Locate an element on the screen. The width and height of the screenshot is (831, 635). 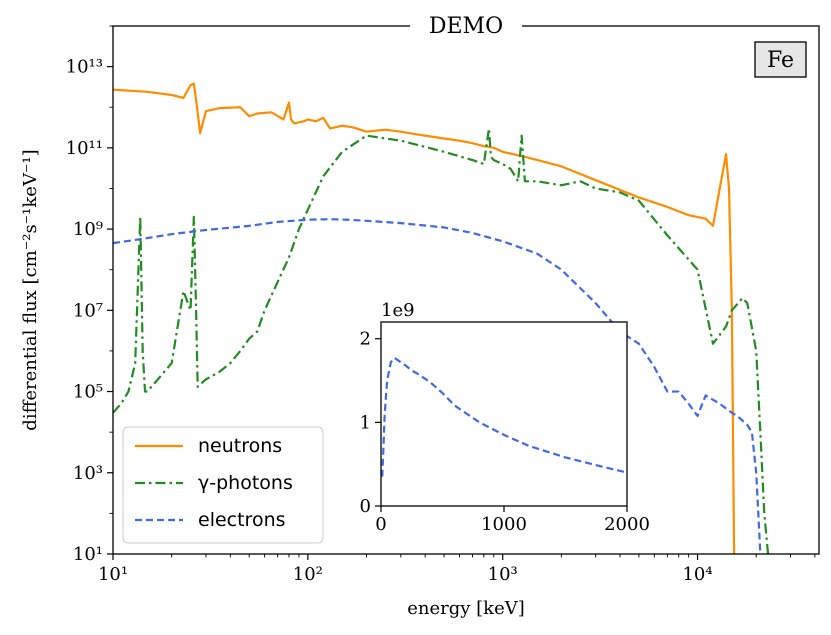
inset-offset-label: 1e9 is located at coordinates (398, 310).